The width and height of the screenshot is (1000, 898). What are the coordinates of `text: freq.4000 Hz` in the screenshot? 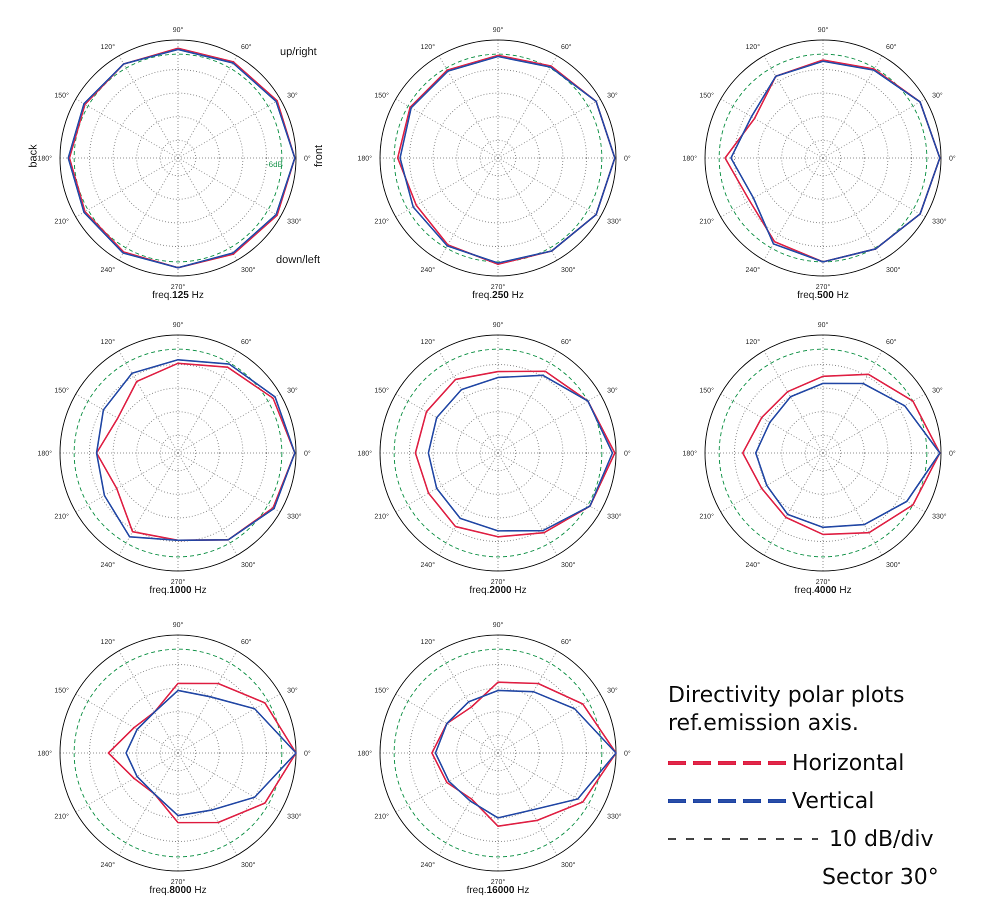 It's located at (823, 590).